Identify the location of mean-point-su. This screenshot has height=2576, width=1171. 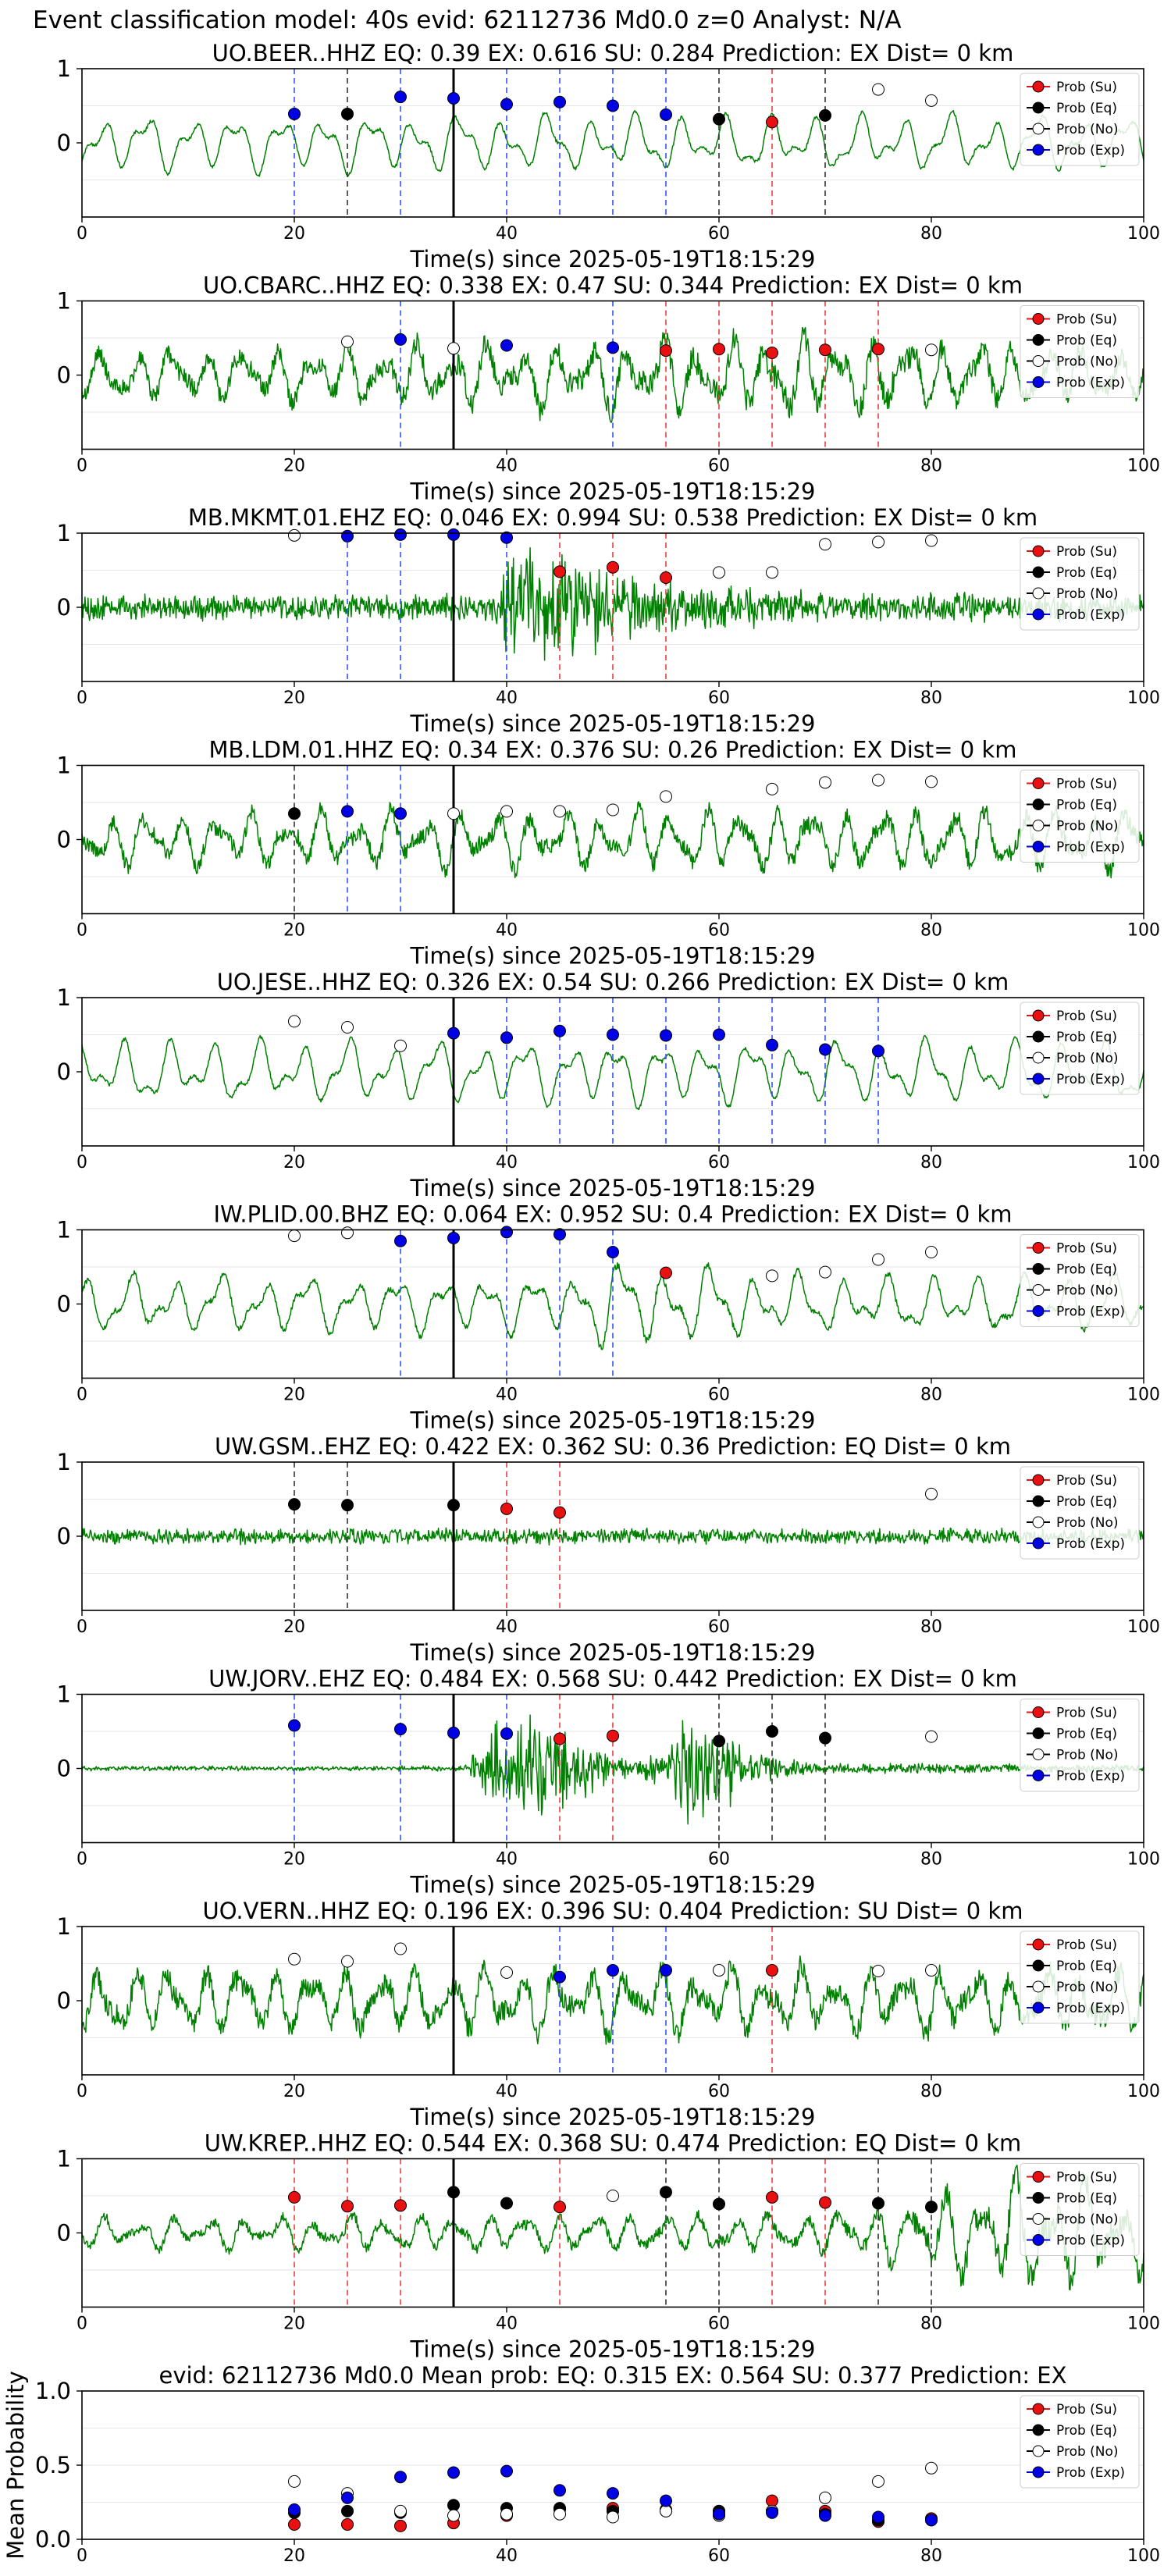
(772, 2500).